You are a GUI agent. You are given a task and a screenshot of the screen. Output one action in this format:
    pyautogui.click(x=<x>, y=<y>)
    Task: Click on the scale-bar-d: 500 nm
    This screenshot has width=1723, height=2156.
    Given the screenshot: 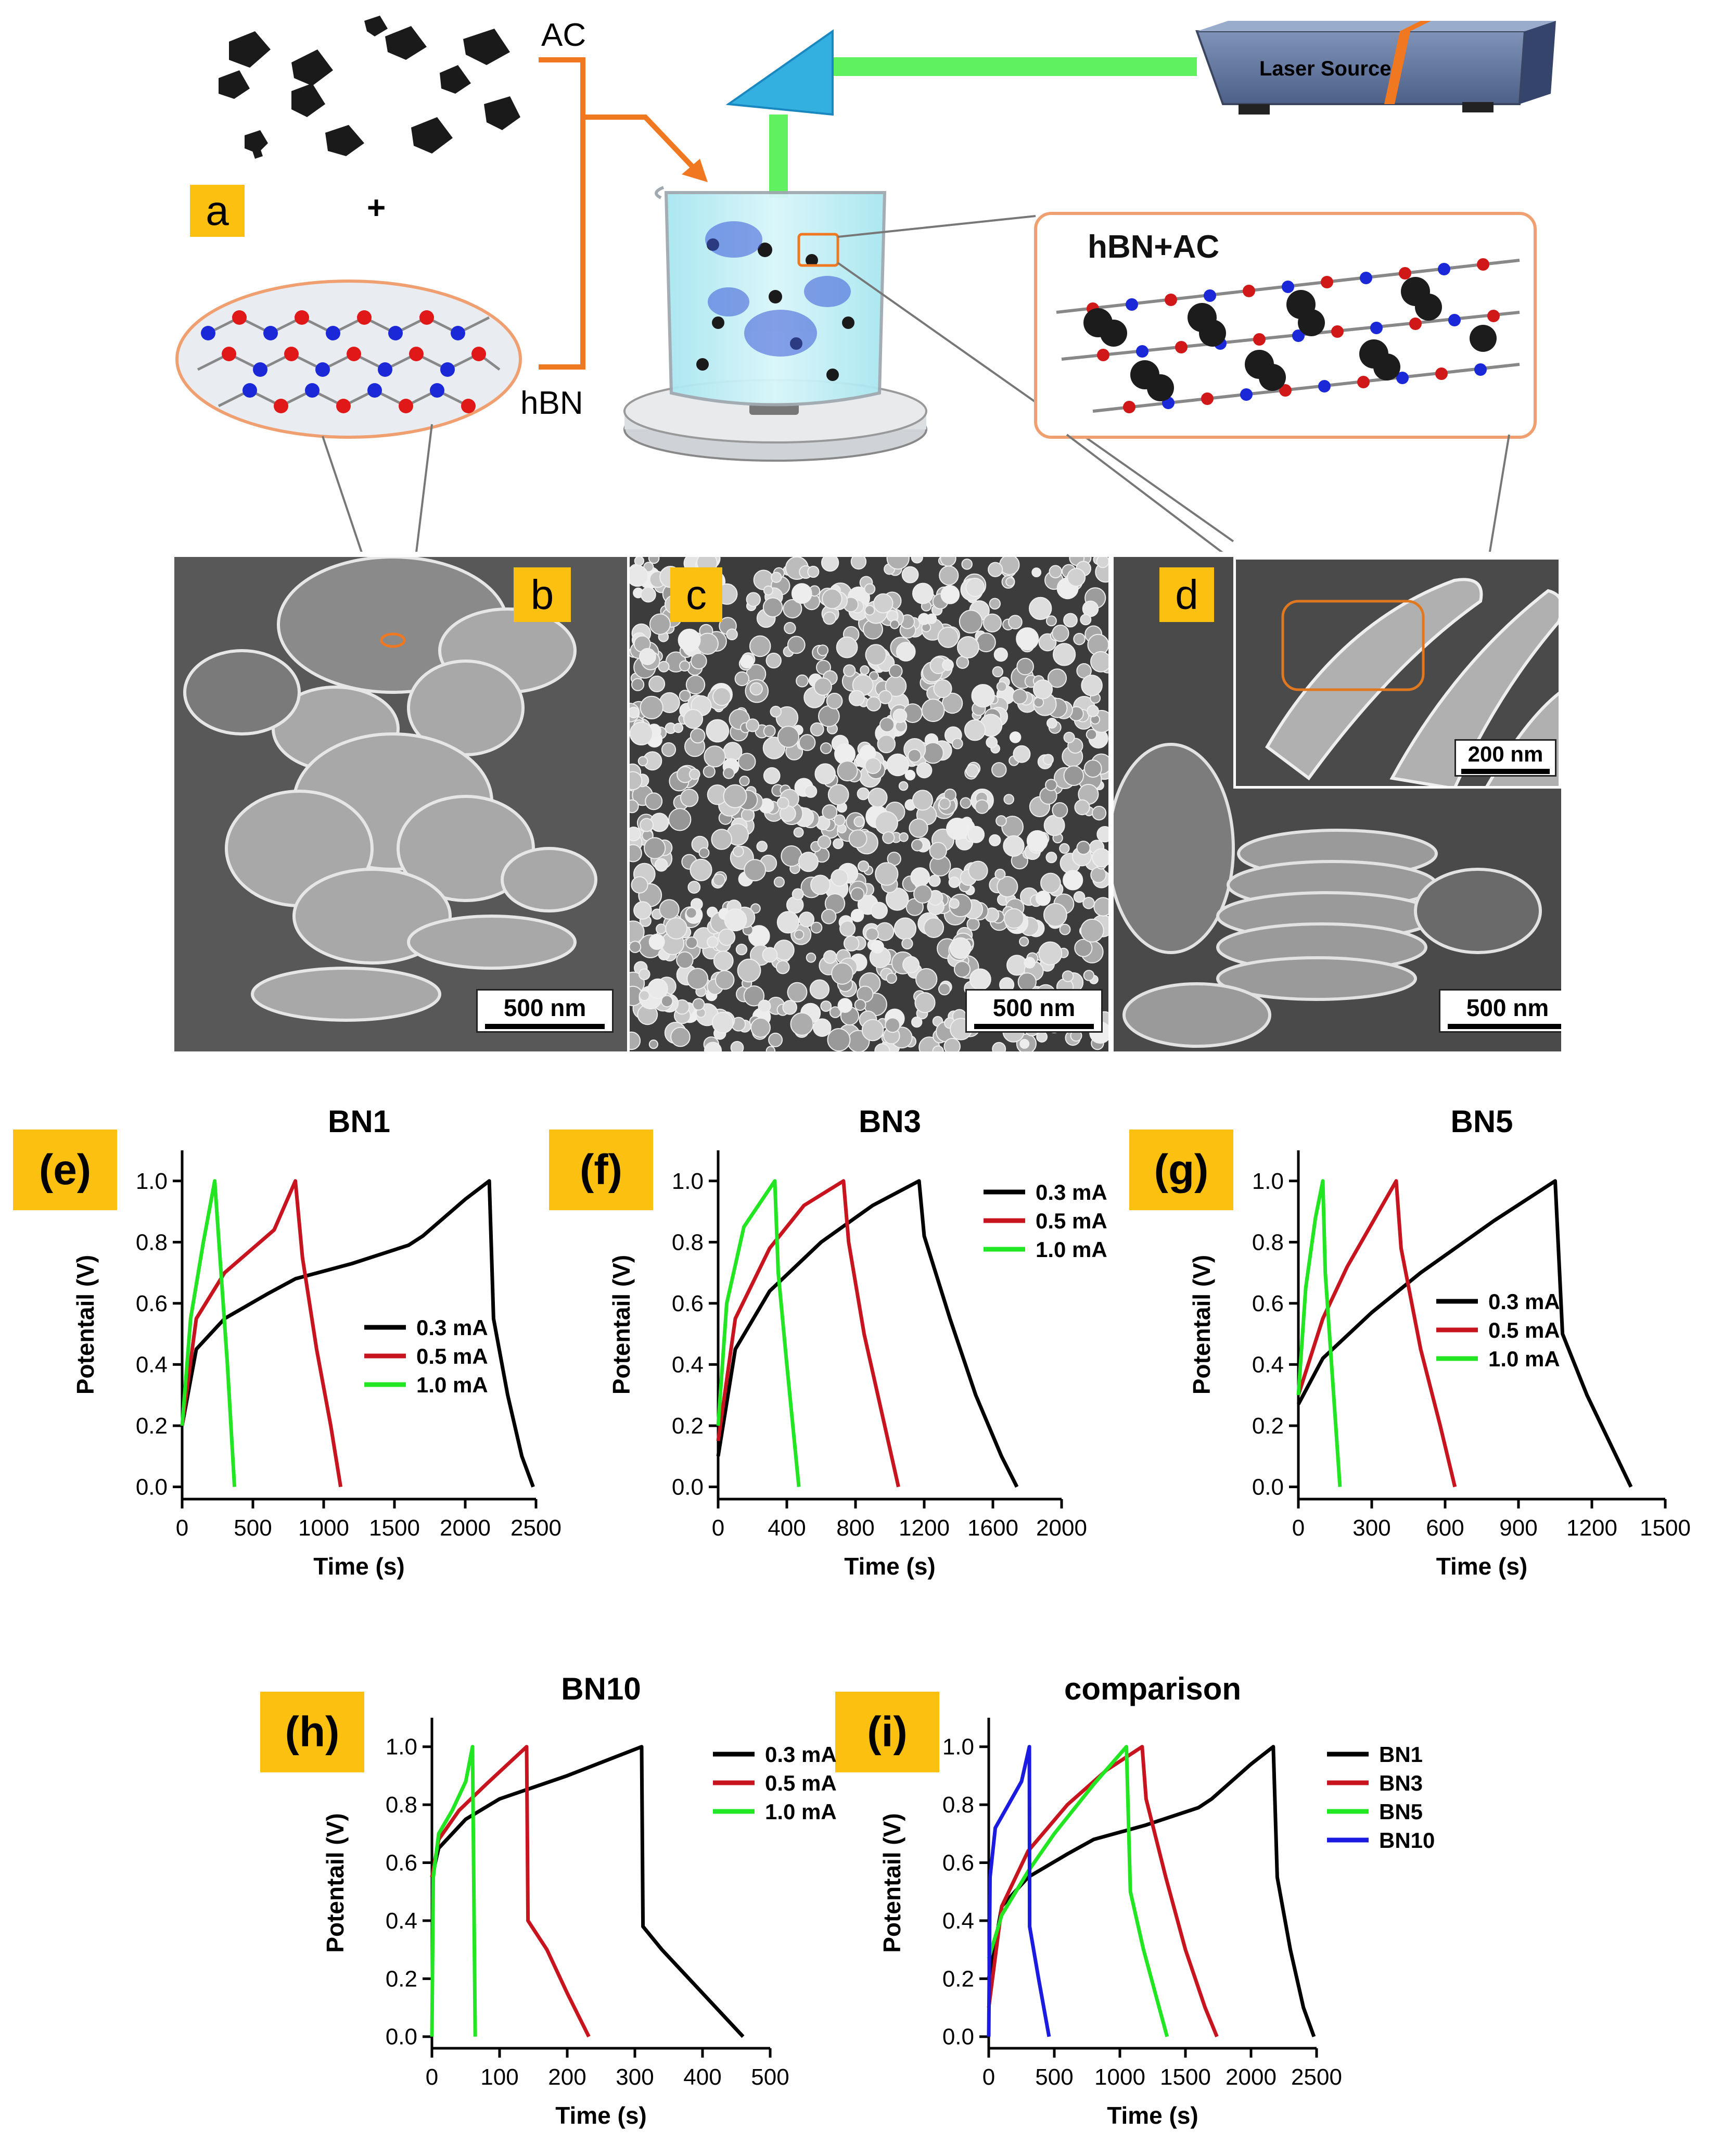 What is the action you would take?
    pyautogui.click(x=1500, y=1011)
    